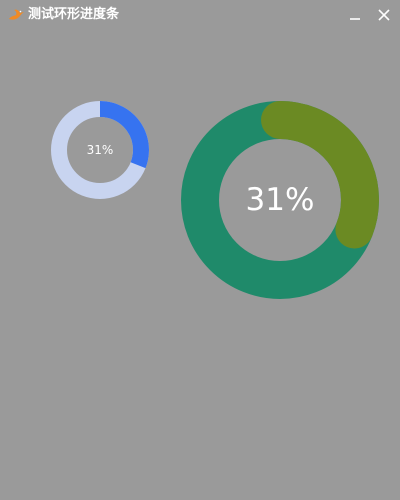 Image resolution: width=400 pixels, height=500 pixels. Describe the element at coordinates (74, 14) in the screenshot. I see `window-title: 测试环形进度条` at that location.